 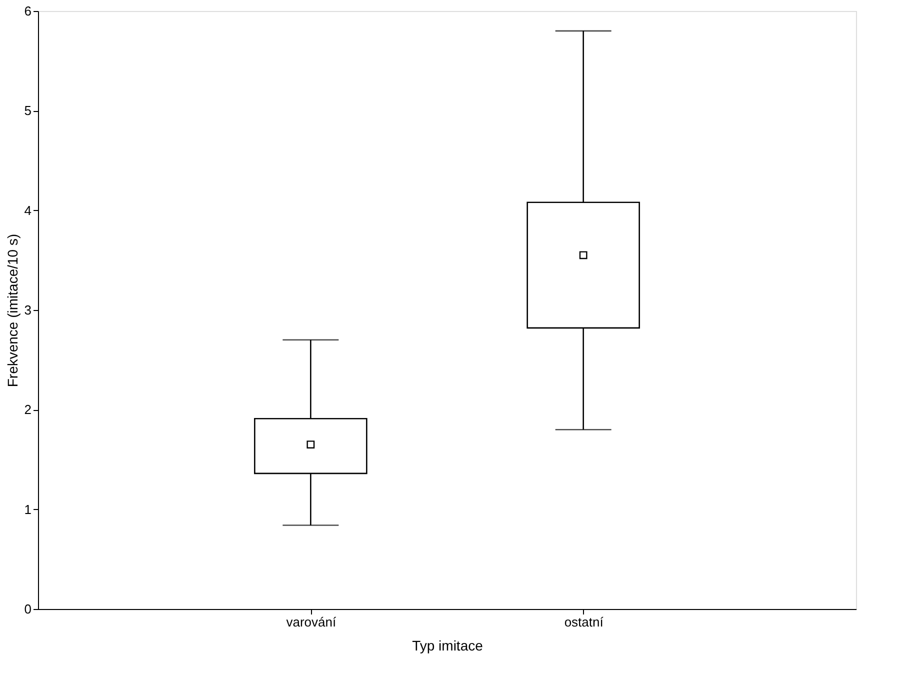 What do you see at coordinates (12, 311) in the screenshot?
I see `y-axis-title: Frekvence (imitace/10 s)` at bounding box center [12, 311].